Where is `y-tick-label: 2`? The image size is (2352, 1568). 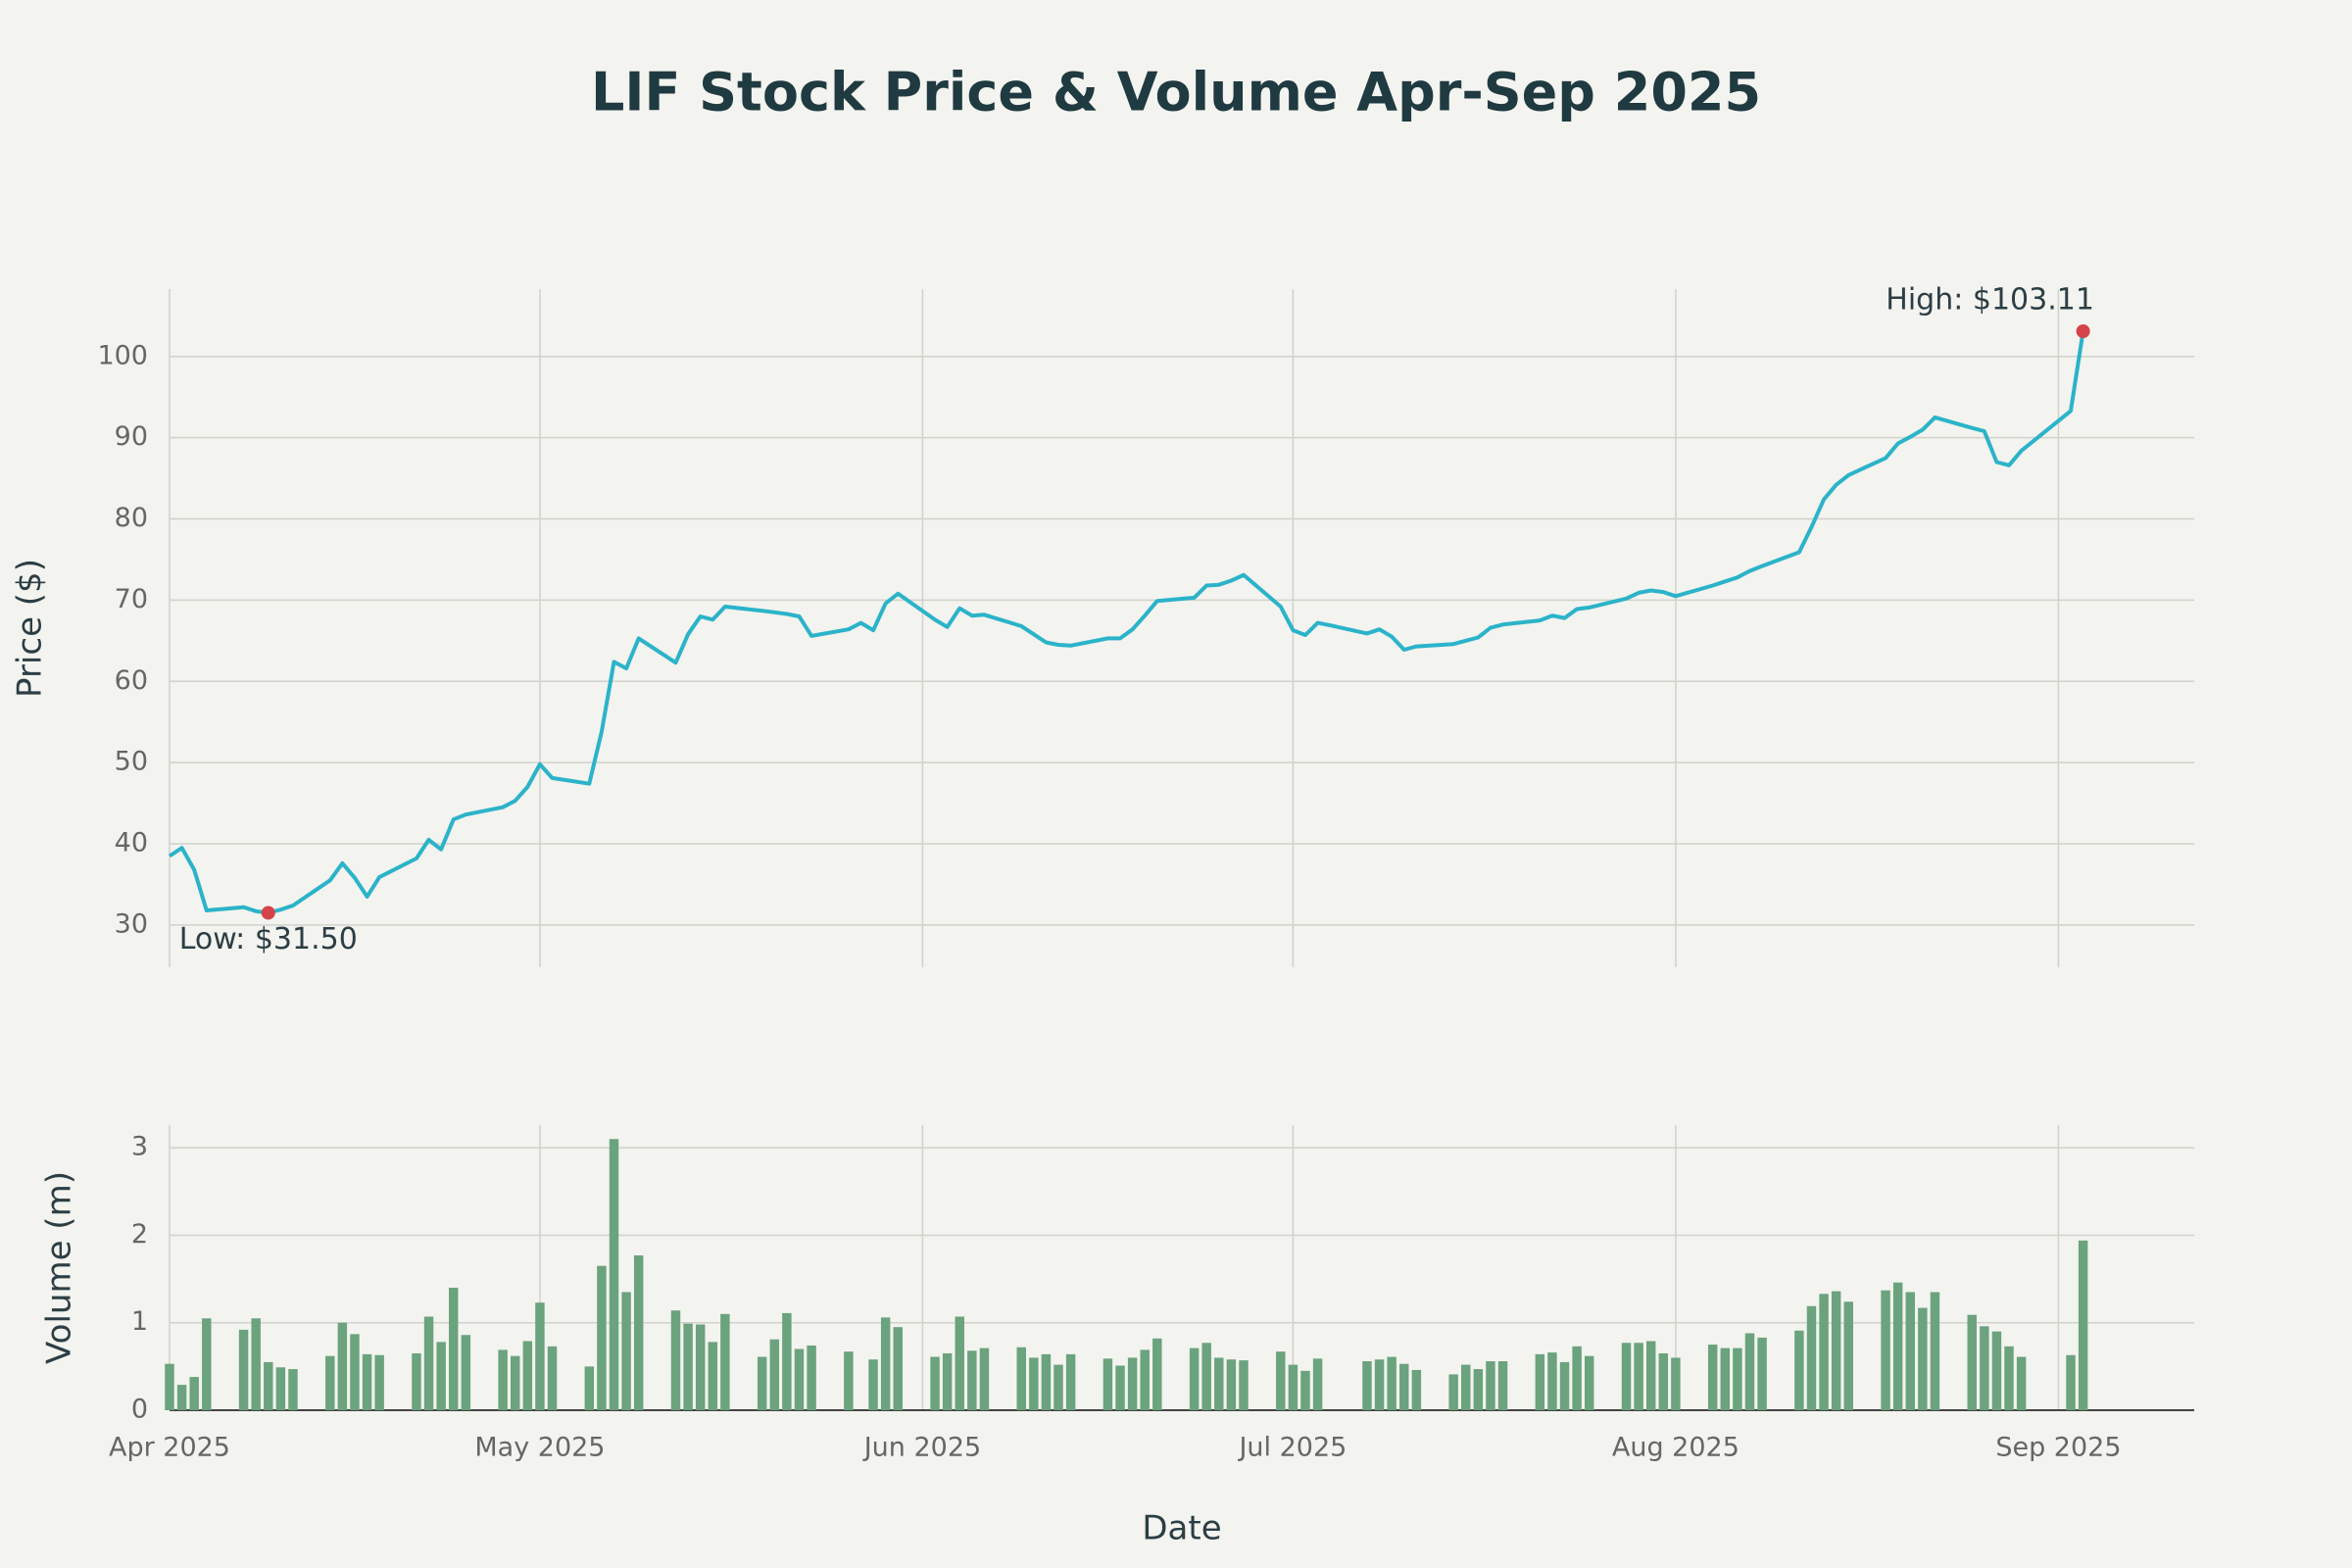 y-tick-label: 2 is located at coordinates (139, 1234).